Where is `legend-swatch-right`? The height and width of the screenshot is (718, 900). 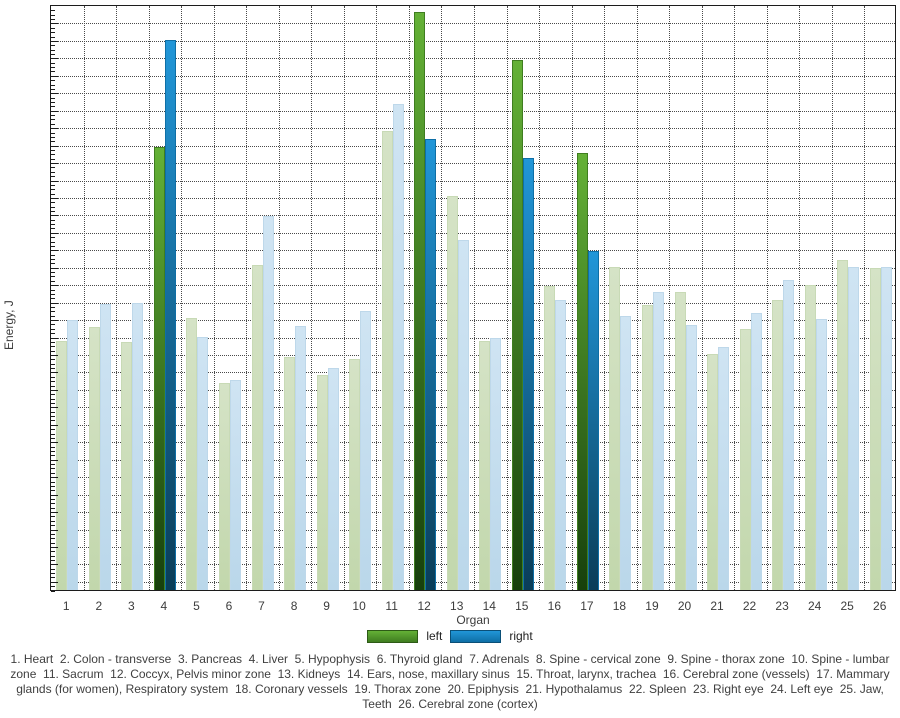
legend-swatch-right is located at coordinates (476, 636).